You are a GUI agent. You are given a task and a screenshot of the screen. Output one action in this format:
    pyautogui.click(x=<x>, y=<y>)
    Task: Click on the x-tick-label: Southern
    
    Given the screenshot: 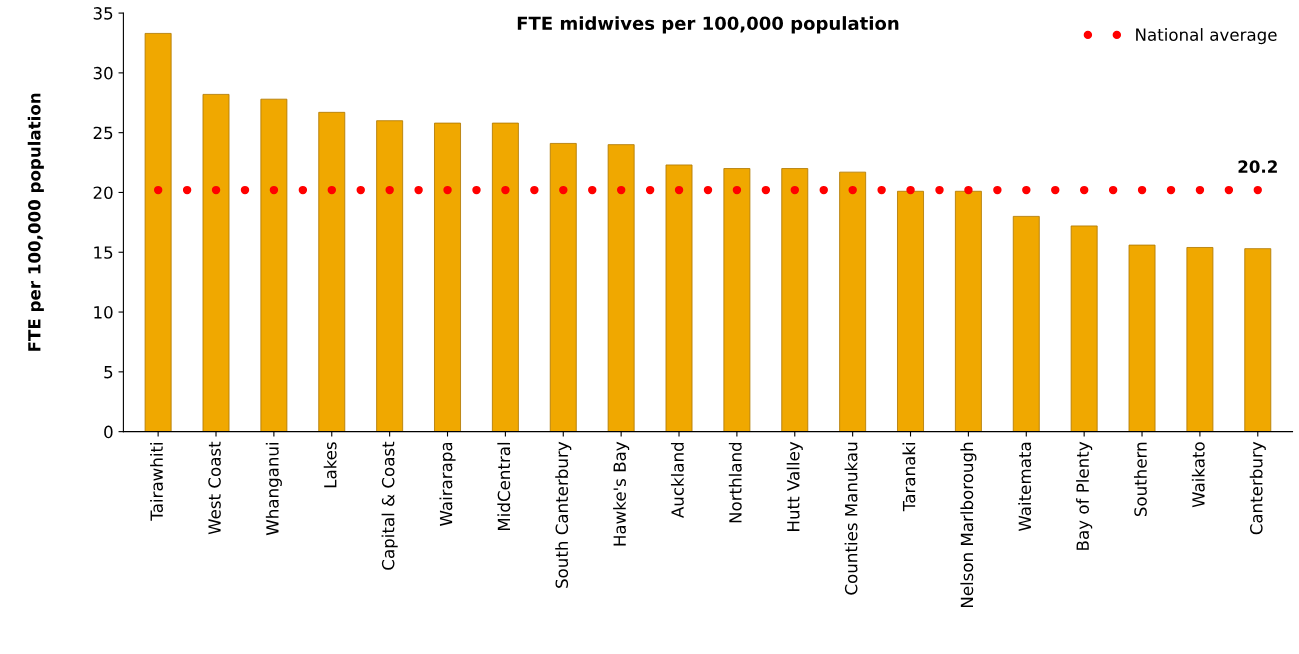 What is the action you would take?
    pyautogui.click(x=1140, y=479)
    